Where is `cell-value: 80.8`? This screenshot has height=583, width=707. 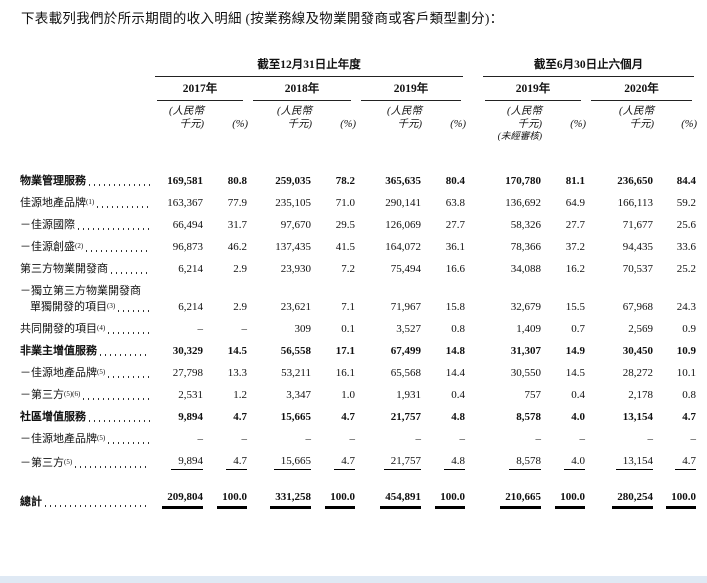 cell-value: 80.8 is located at coordinates (237, 181).